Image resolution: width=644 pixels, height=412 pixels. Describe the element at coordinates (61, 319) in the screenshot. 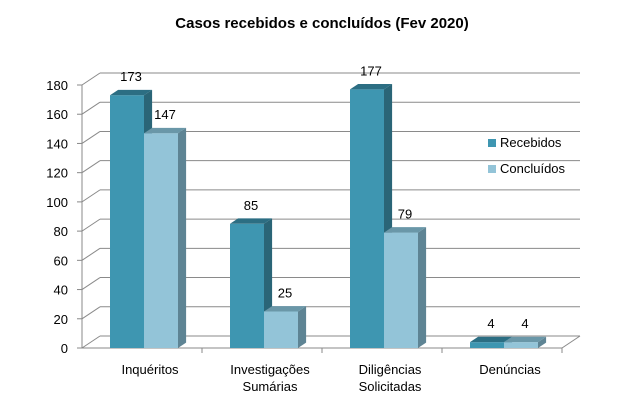

I see `y-tick-label: 20` at that location.